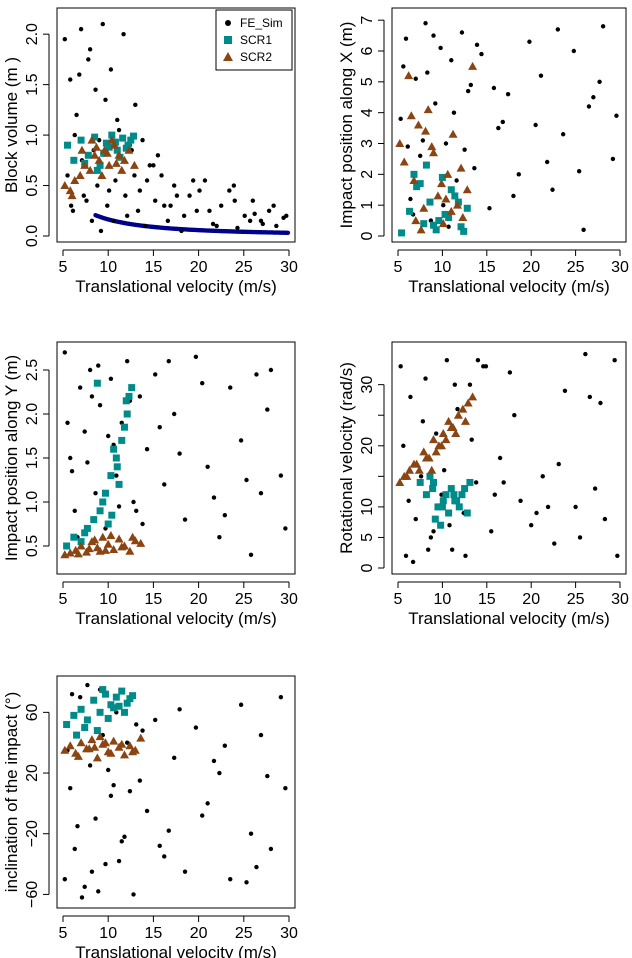 This screenshot has height=958, width=632. I want to click on x-tick-label: 25, so click(576, 267).